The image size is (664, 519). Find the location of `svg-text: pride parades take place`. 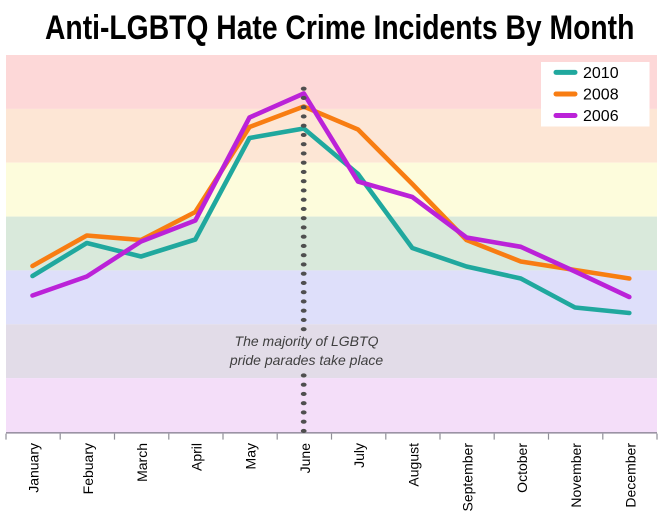

svg-text: pride parades take place is located at coordinates (306, 360).